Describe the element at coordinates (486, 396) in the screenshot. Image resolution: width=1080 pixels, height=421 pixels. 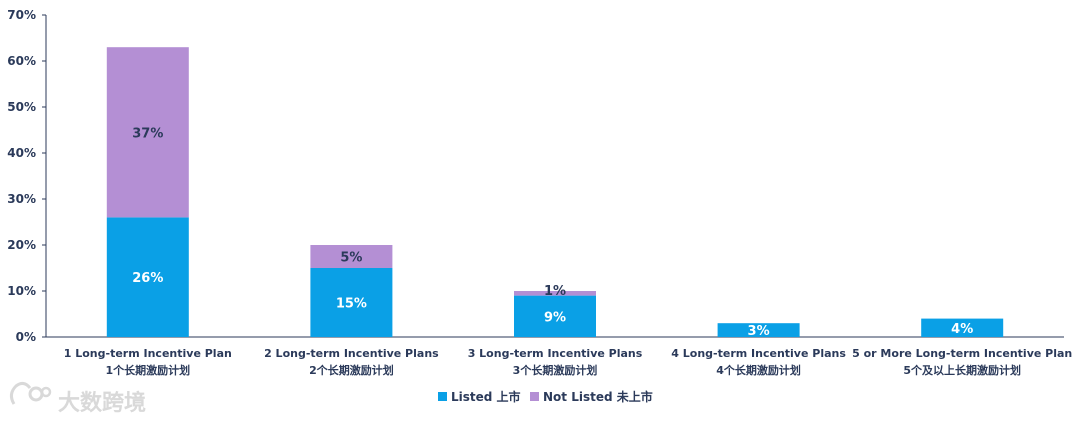
I see `legend-label: Listed 上市` at that location.